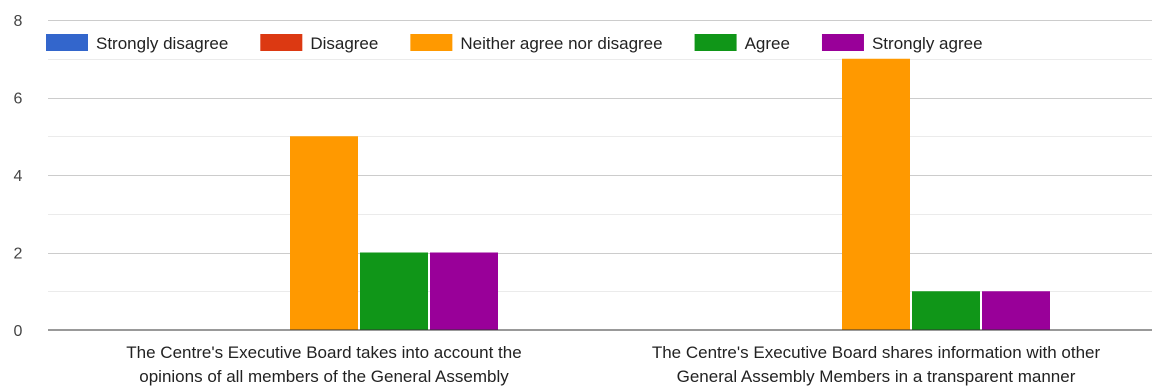  I want to click on y-tick-label: 6, so click(18, 99).